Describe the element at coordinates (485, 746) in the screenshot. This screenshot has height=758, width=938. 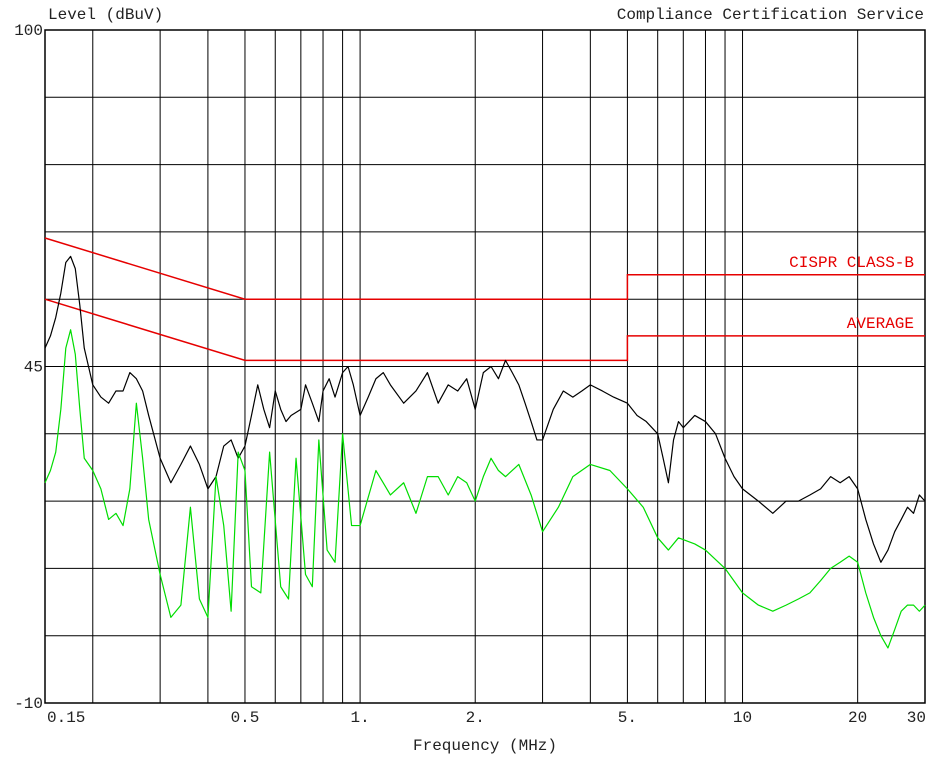
I see `x-axis-label: Frequency (MHz)` at that location.